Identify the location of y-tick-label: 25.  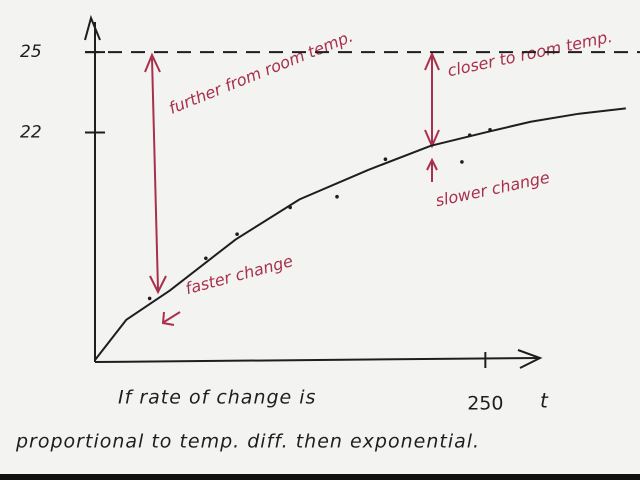
(31, 52).